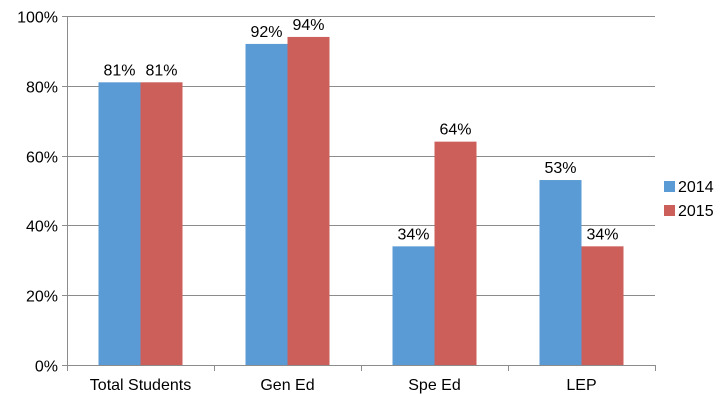 The image size is (720, 394). I want to click on y-tick-label: 40%, so click(42, 227).